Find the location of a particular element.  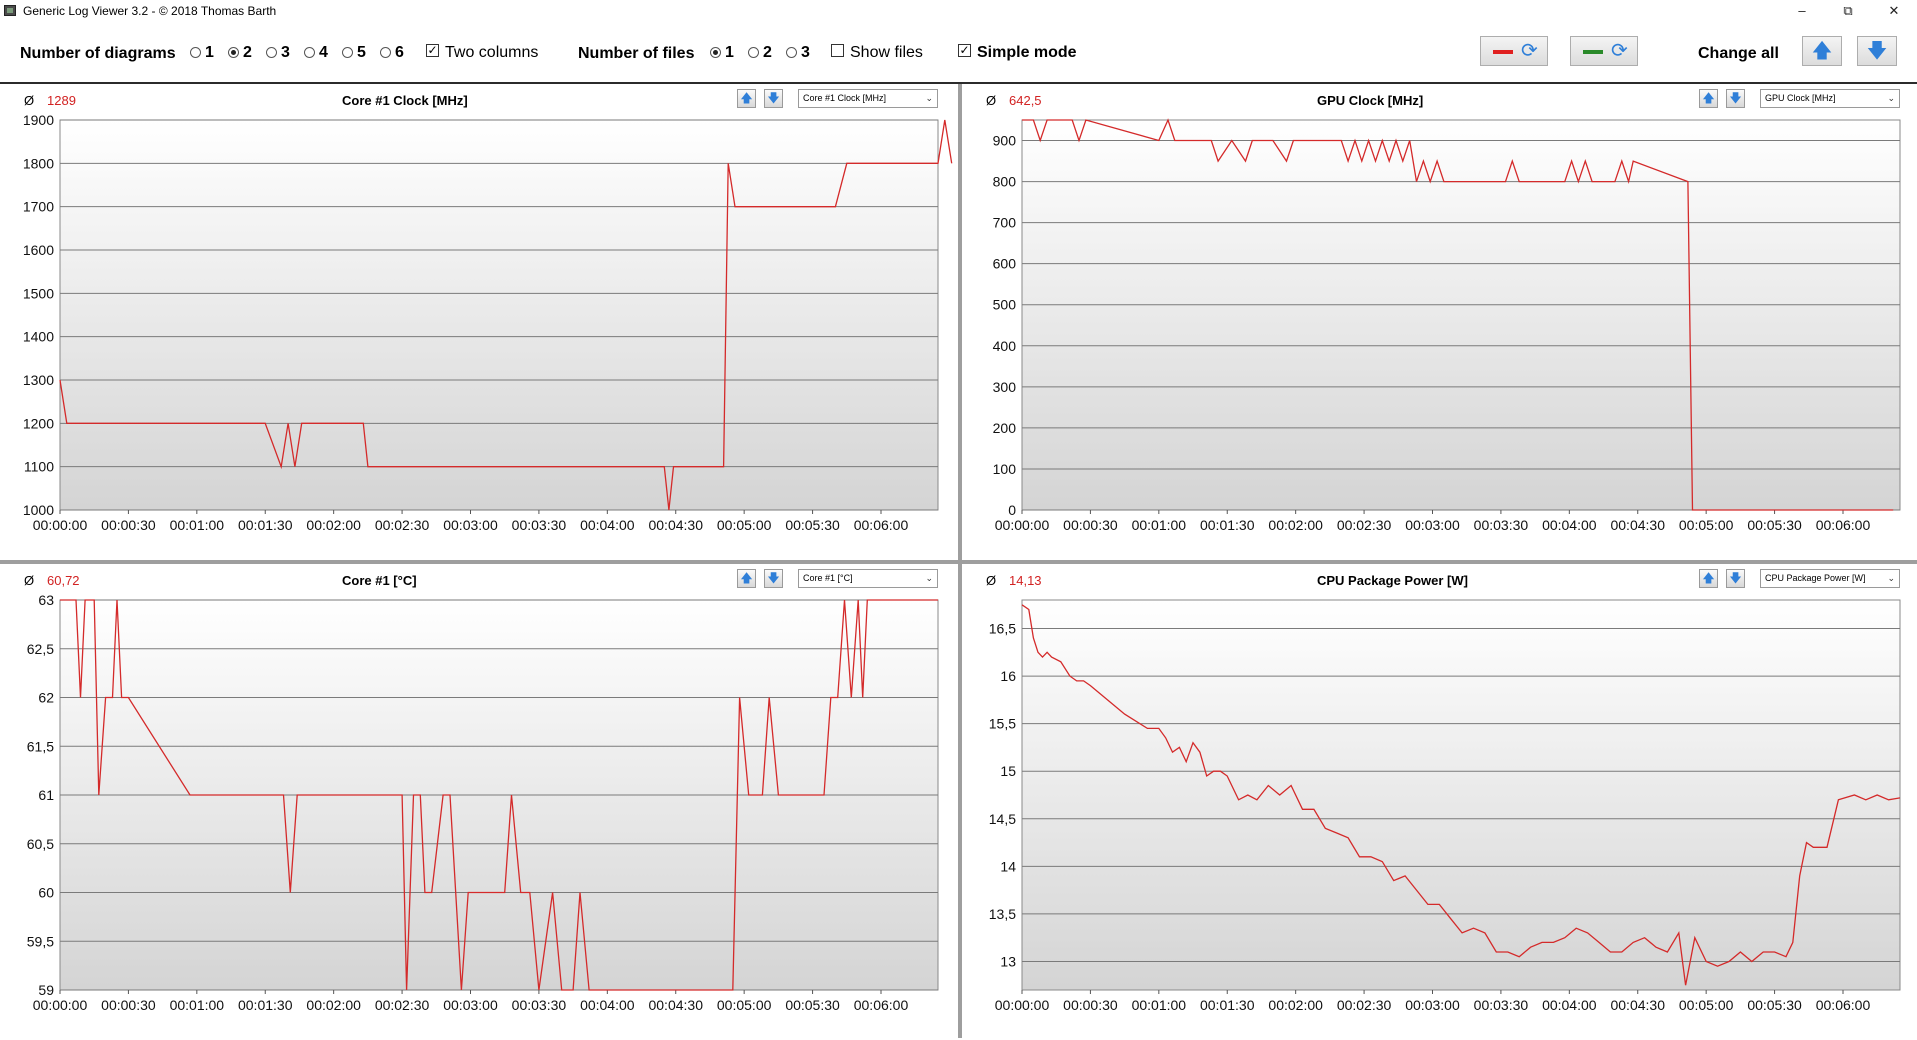

maximize-button: ⧉ is located at coordinates (1848, 10).